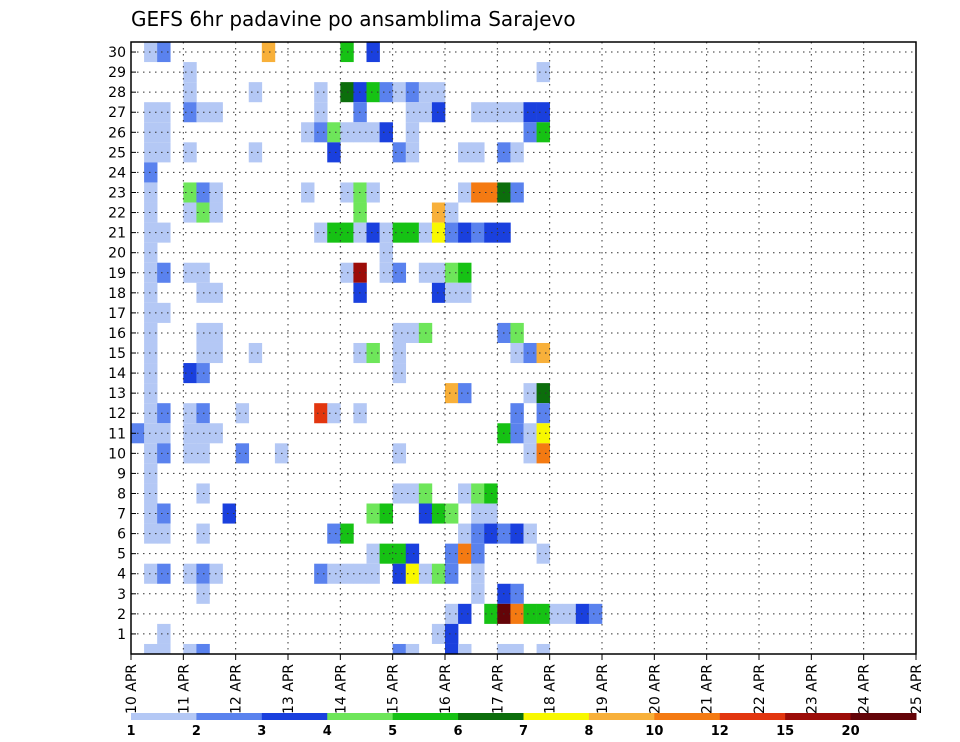  What do you see at coordinates (654, 731) in the screenshot?
I see `legend-label: 10` at bounding box center [654, 731].